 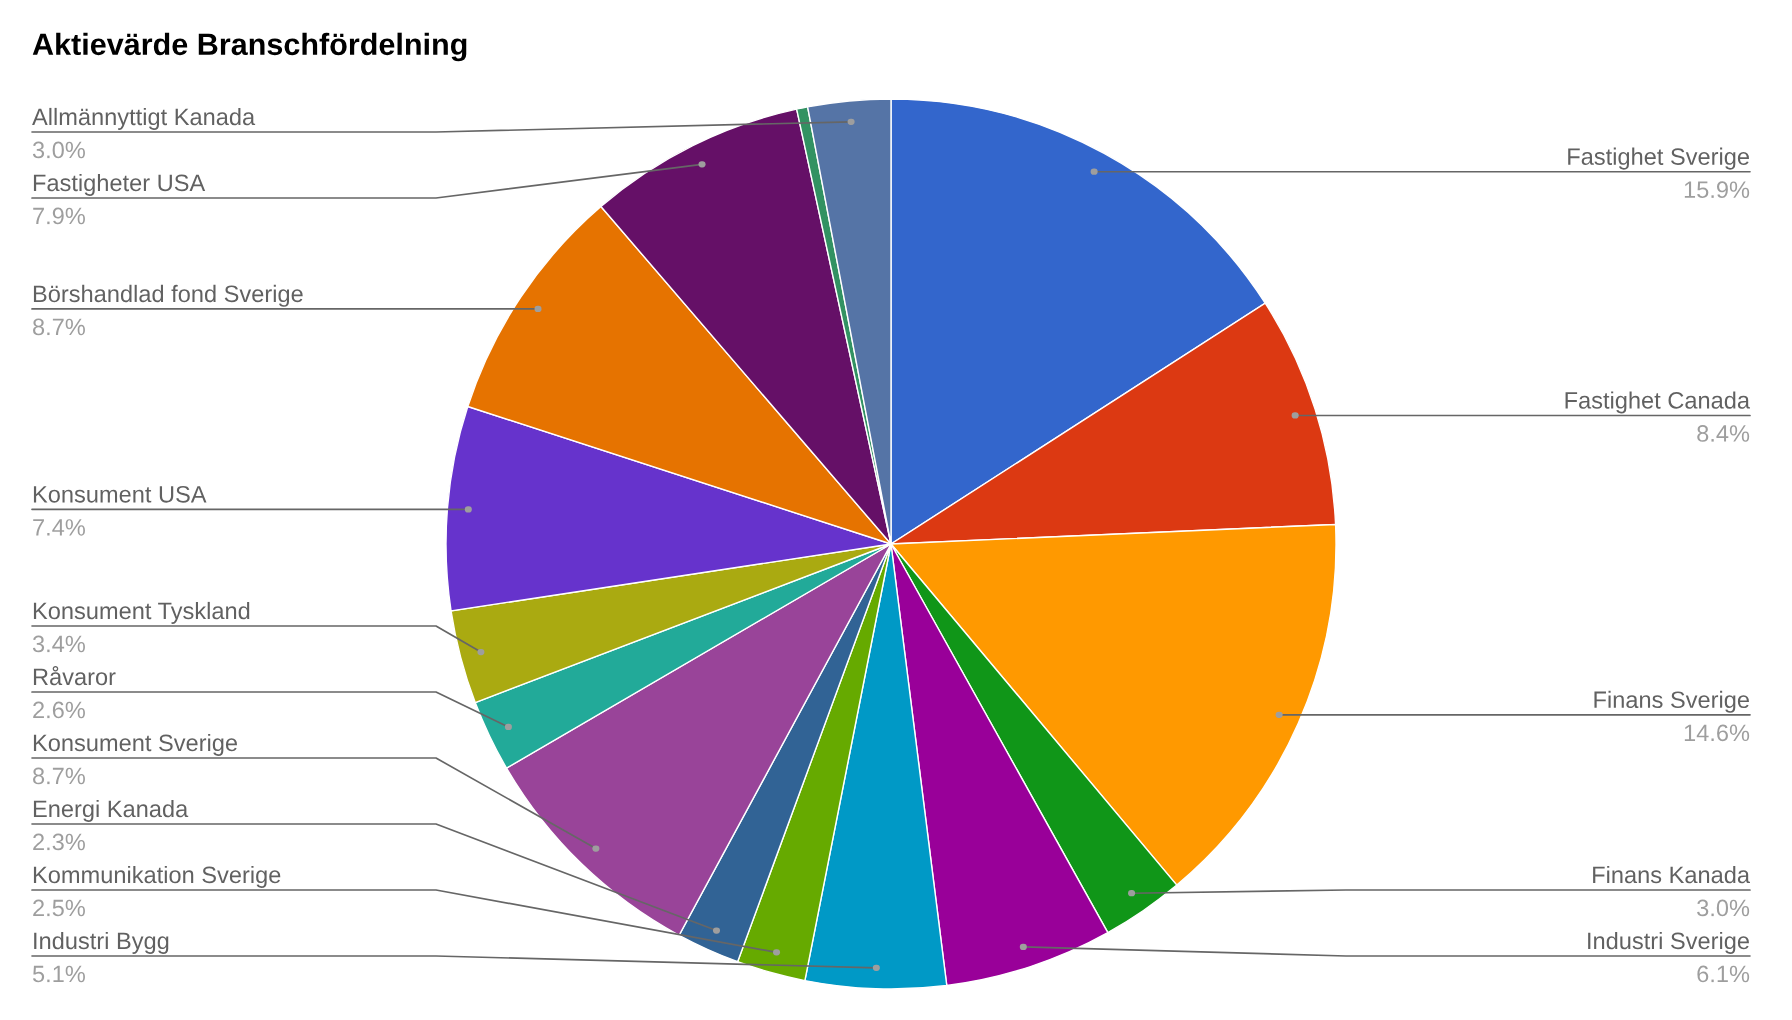 I want to click on slice-label: Energi Kanada, so click(x=111, y=810).